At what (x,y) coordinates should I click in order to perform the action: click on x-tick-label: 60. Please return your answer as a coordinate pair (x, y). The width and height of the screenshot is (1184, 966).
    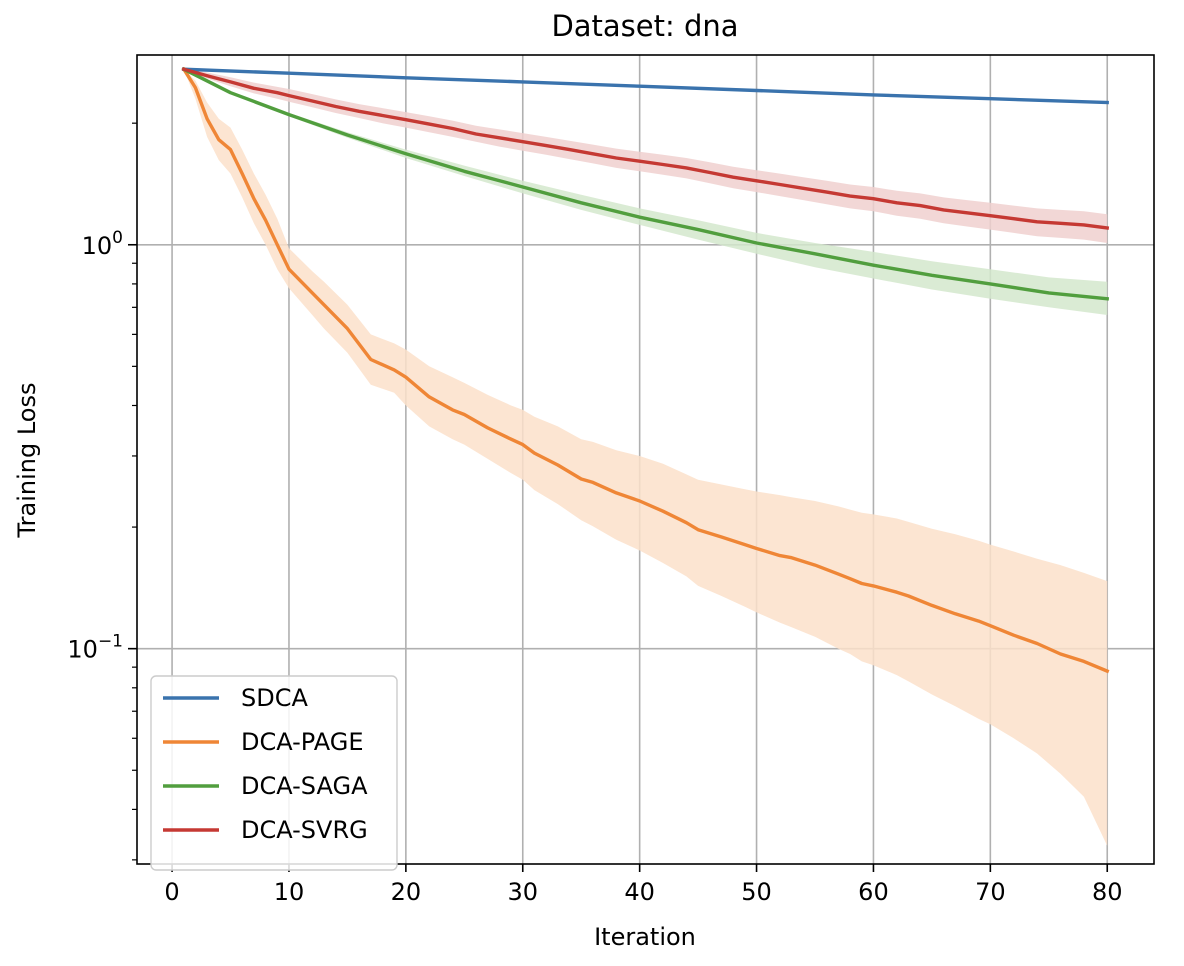
    Looking at the image, I should click on (873, 892).